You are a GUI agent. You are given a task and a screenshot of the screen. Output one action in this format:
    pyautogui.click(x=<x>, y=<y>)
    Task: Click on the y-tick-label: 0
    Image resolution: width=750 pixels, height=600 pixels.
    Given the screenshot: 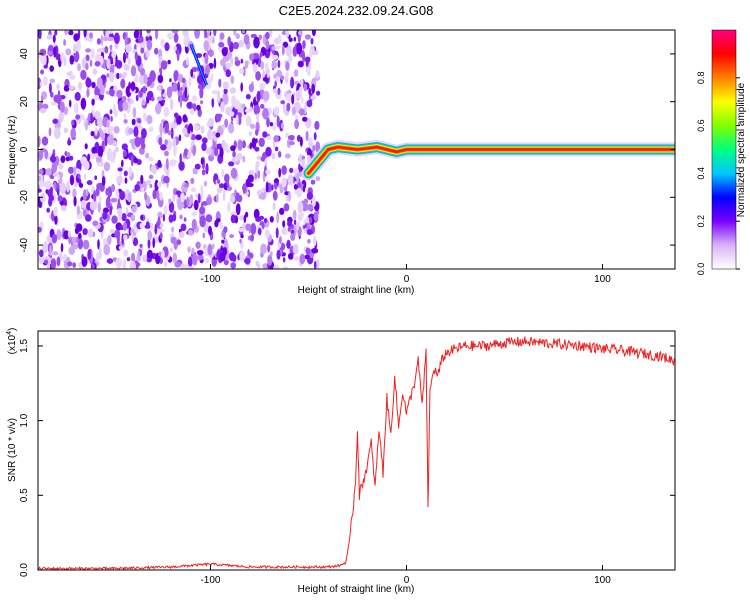 What is the action you would take?
    pyautogui.click(x=24, y=149)
    